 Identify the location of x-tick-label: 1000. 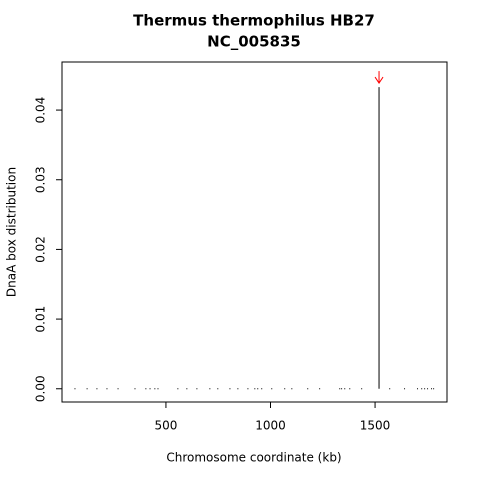
(270, 426).